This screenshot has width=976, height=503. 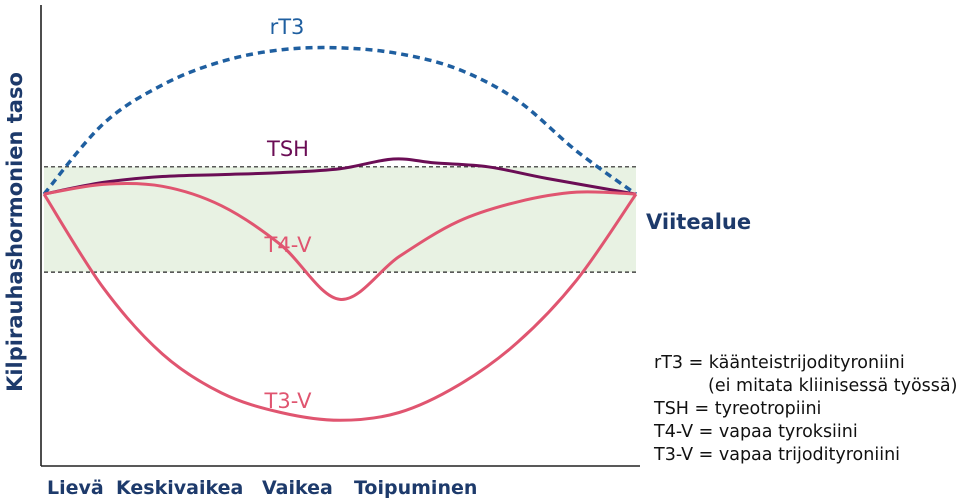 What do you see at coordinates (15, 232) in the screenshot?
I see `y-axis-label: Kilpirauhashormonien taso` at bounding box center [15, 232].